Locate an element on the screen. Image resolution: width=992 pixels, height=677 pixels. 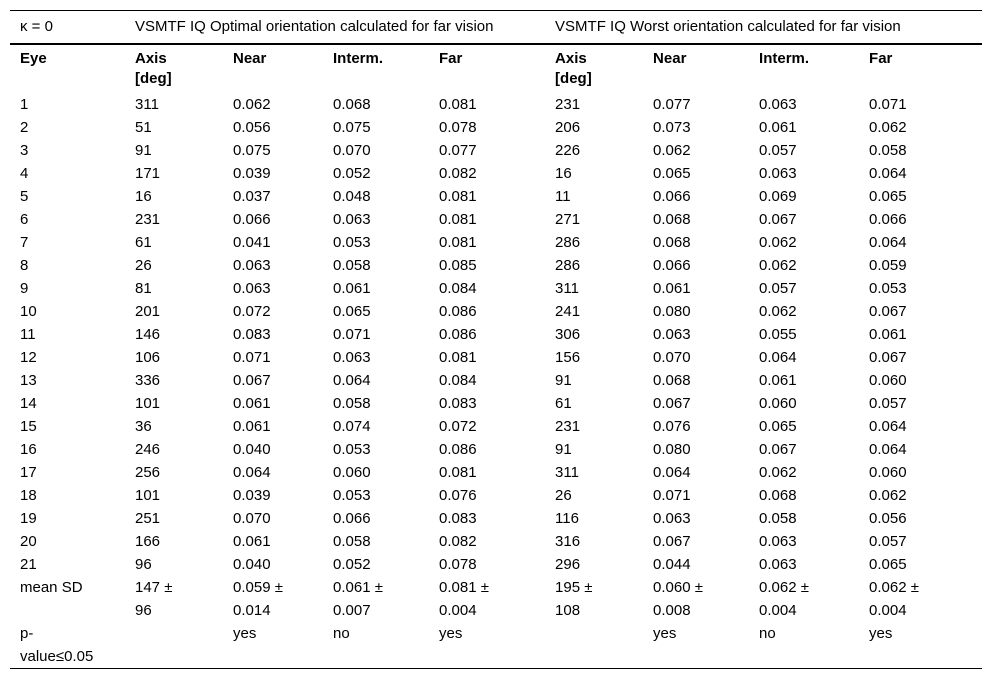
value-cell: 241 is located at coordinates (568, 311).